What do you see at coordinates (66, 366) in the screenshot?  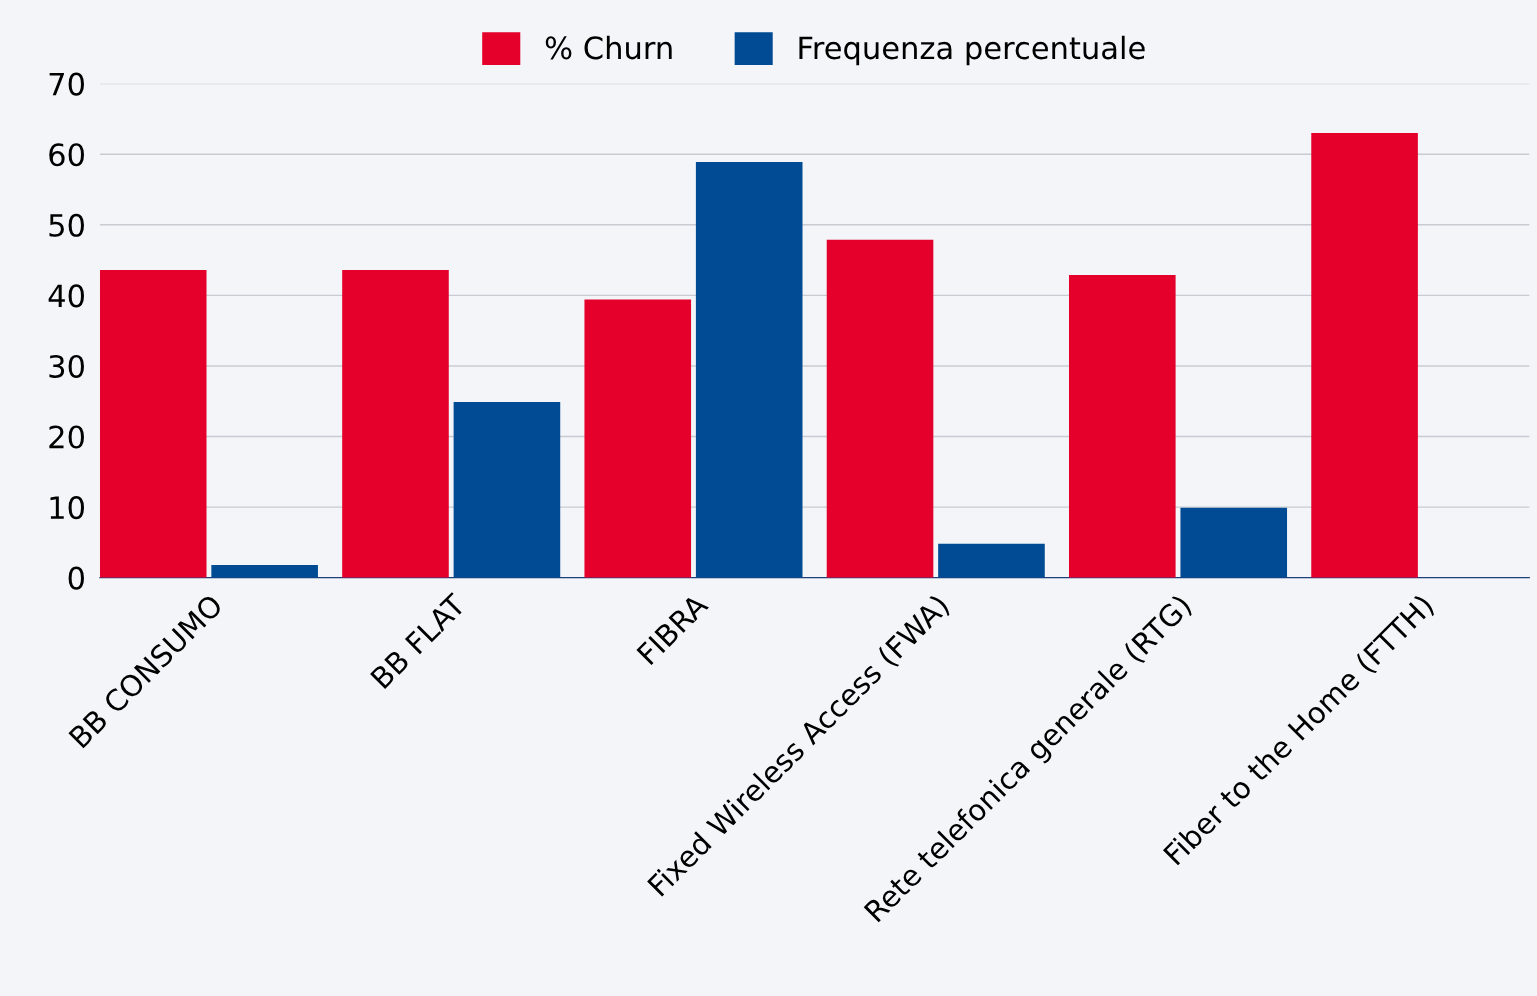 I see `y-tick-label: 30` at bounding box center [66, 366].